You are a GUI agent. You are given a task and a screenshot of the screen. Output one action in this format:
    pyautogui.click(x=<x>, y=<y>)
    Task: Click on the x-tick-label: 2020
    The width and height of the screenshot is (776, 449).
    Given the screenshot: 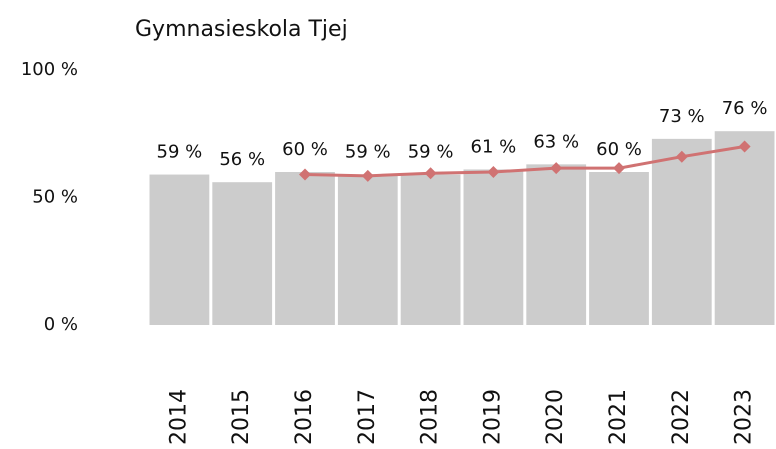 What is the action you would take?
    pyautogui.click(x=555, y=417)
    